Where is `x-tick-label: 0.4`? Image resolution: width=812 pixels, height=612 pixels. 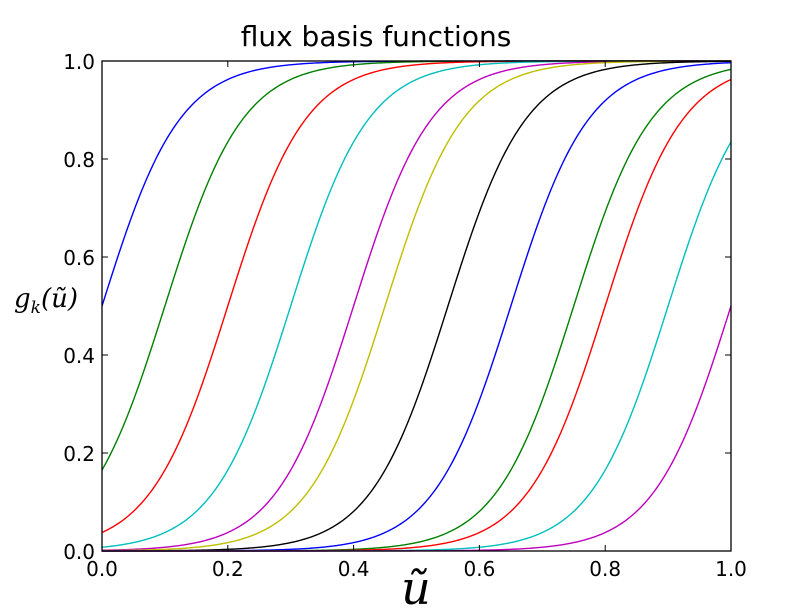
x-tick-label: 0.4 is located at coordinates (354, 569).